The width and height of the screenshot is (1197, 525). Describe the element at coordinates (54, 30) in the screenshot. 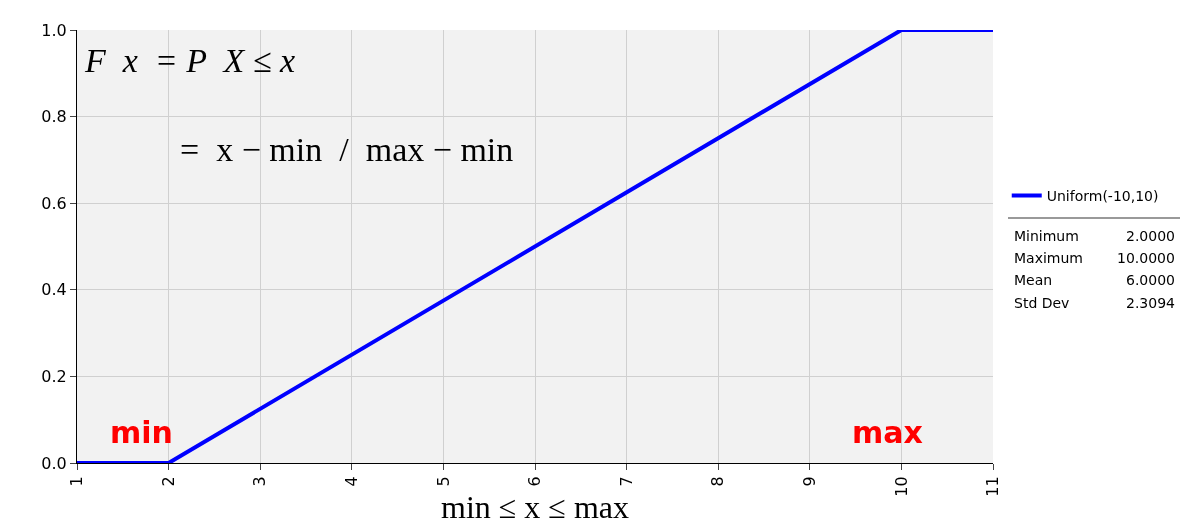

I see `y-tick-label: 1.0` at that location.